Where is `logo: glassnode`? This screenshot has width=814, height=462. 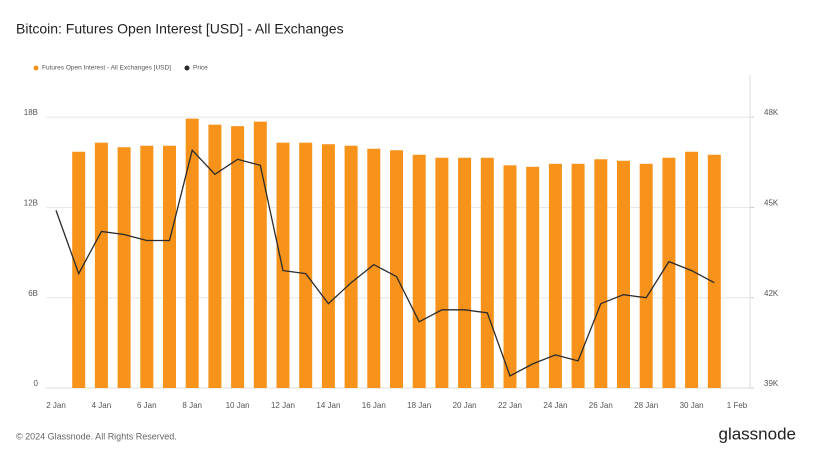
logo: glassnode is located at coordinates (757, 433).